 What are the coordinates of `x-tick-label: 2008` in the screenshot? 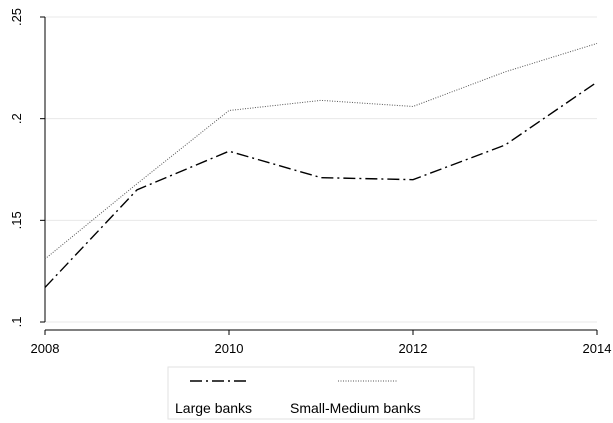 It's located at (45, 348).